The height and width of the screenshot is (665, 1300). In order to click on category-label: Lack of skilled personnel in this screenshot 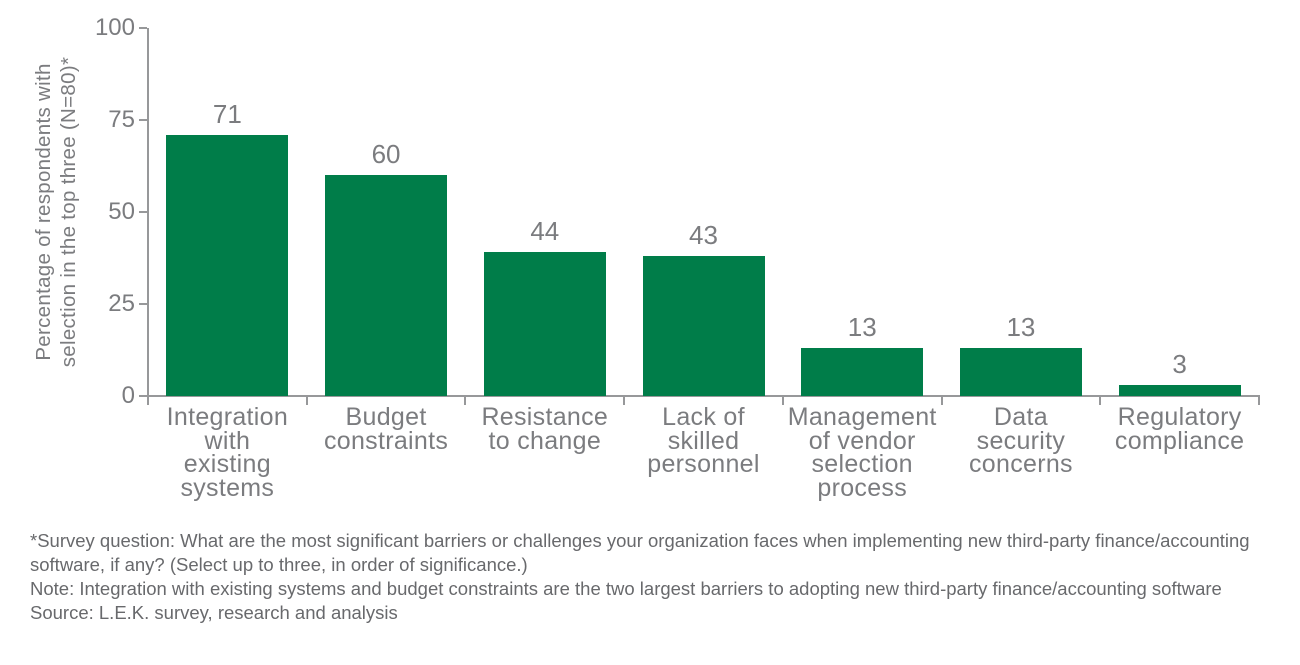, I will do `click(703, 440)`.